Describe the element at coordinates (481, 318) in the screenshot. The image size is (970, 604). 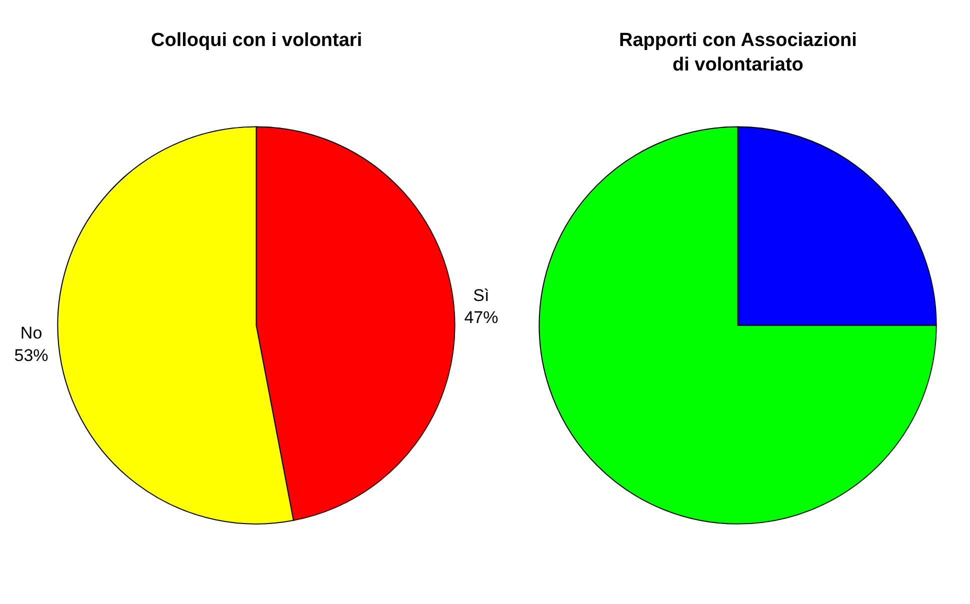
I see `data-label: 47%` at that location.